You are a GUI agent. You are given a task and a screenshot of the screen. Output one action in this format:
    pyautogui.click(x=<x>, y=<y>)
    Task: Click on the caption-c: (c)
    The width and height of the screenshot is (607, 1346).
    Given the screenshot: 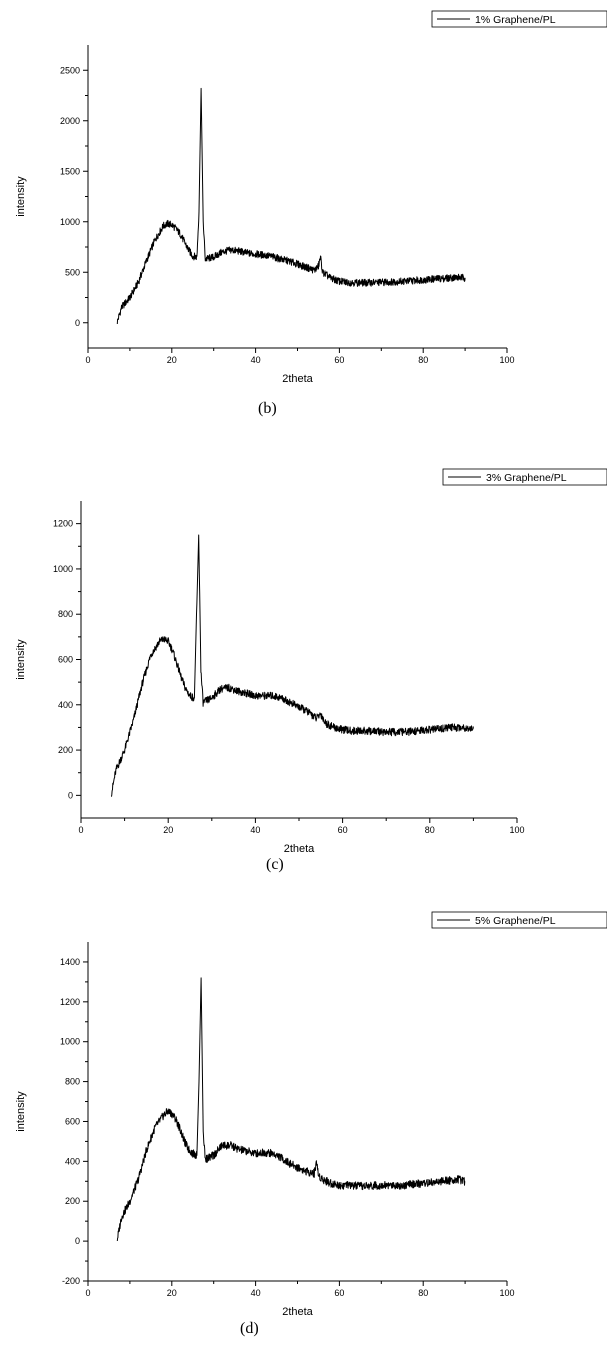 What is the action you would take?
    pyautogui.click(x=275, y=864)
    